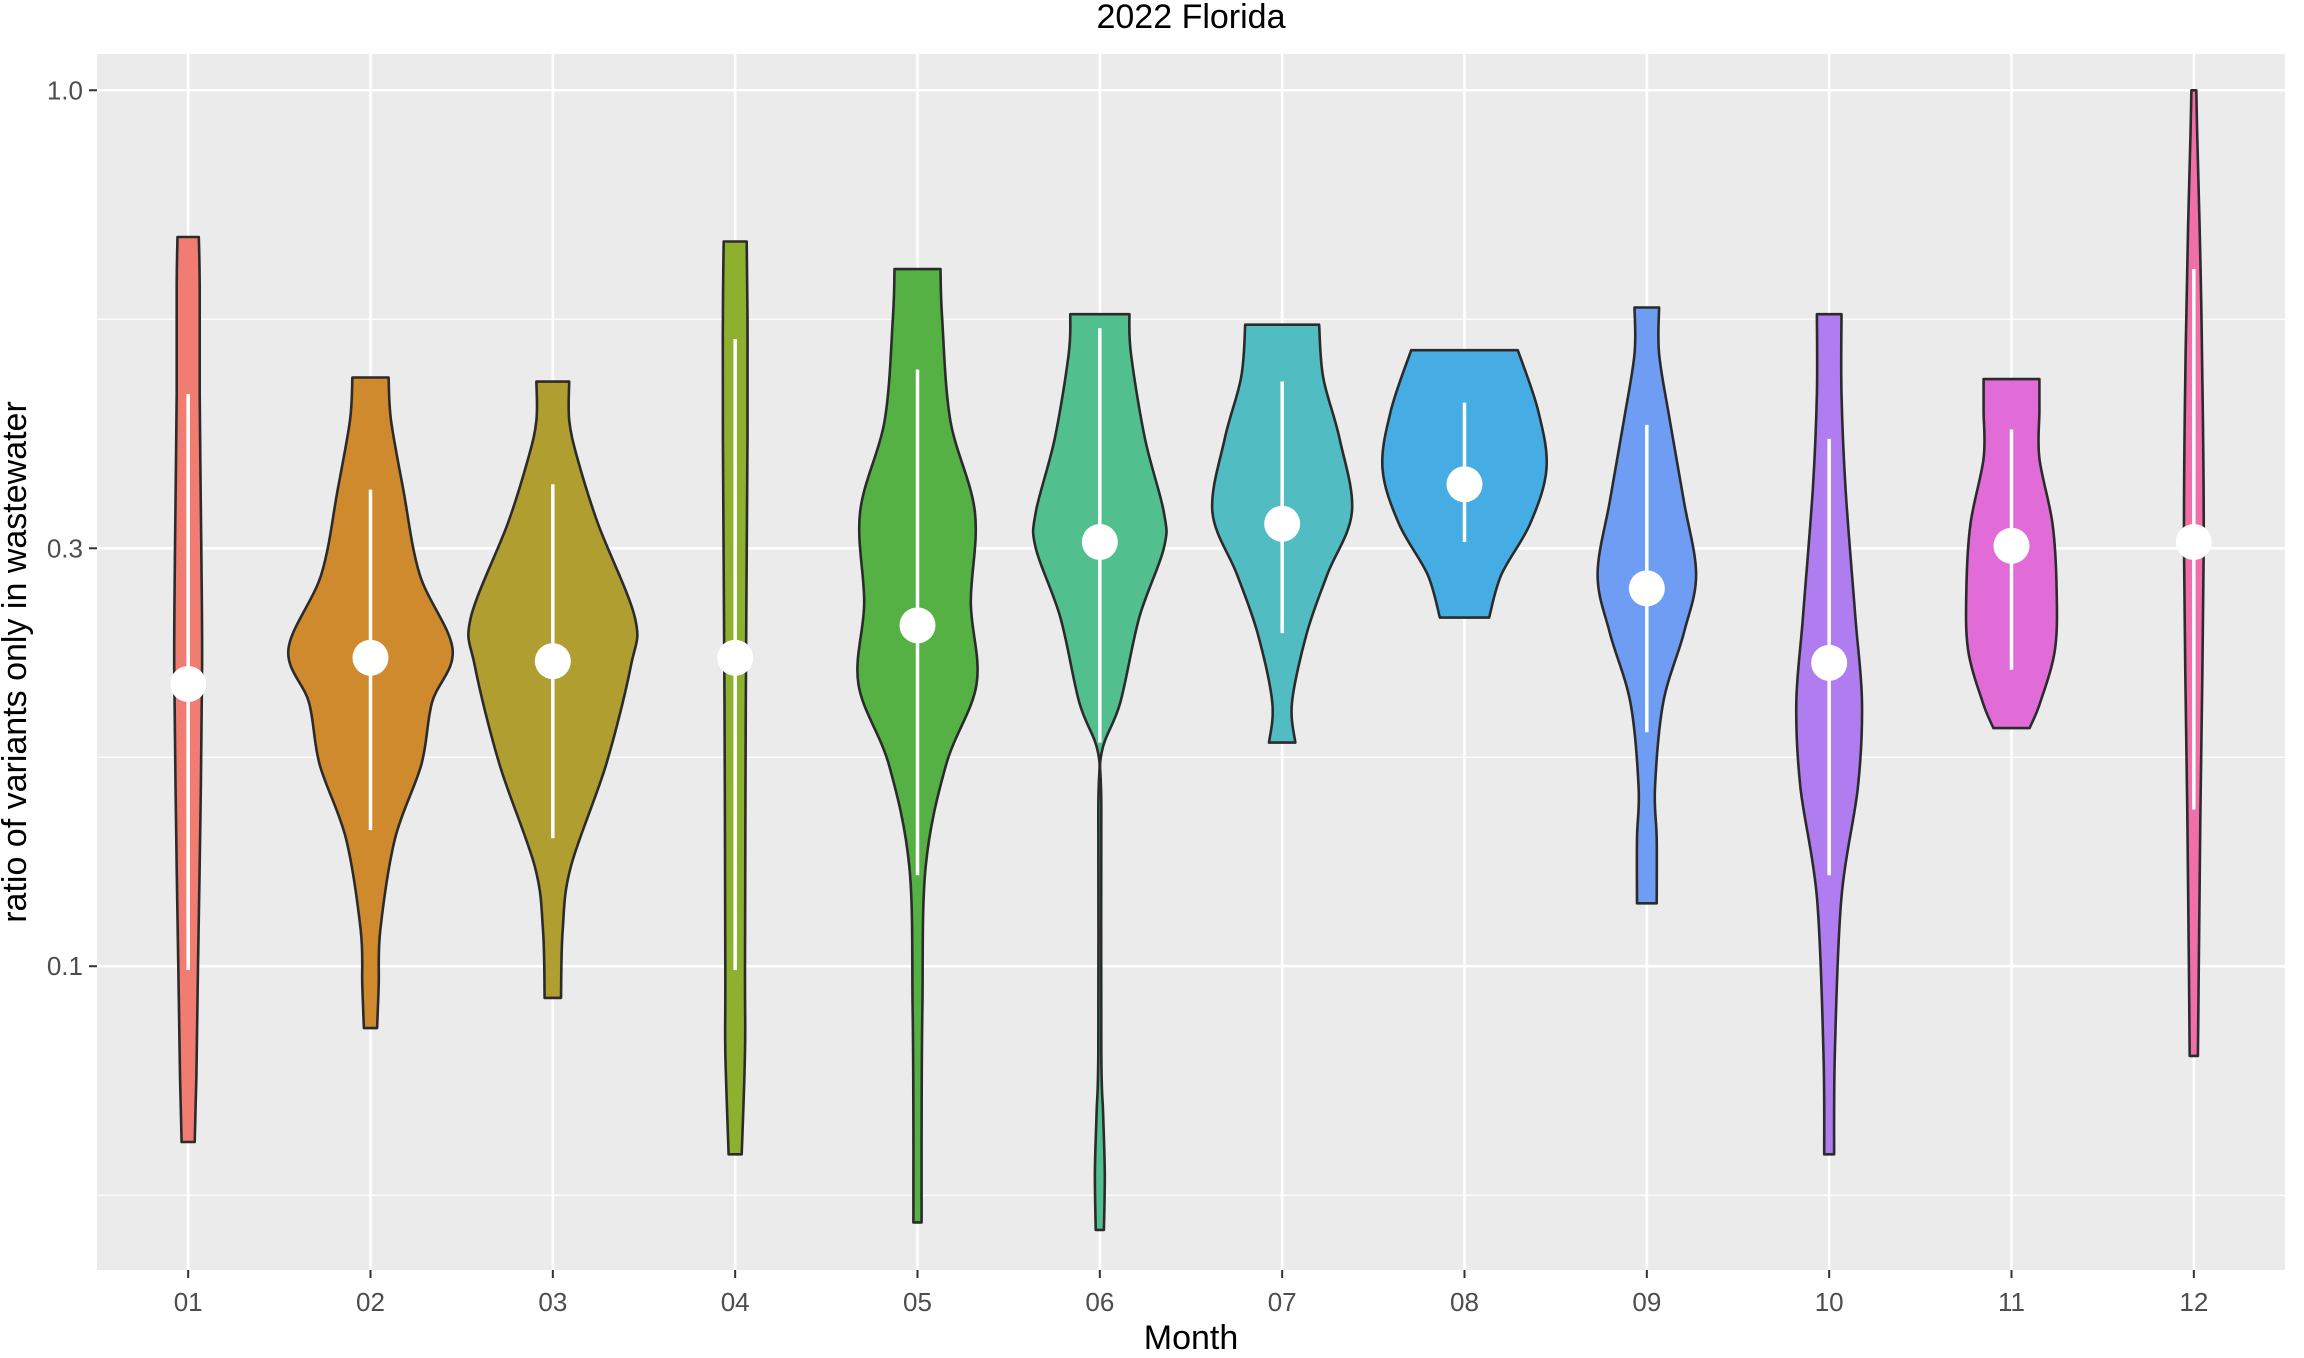 This screenshot has width=2304, height=1358. I want to click on x-tick-label: 03, so click(552, 1302).